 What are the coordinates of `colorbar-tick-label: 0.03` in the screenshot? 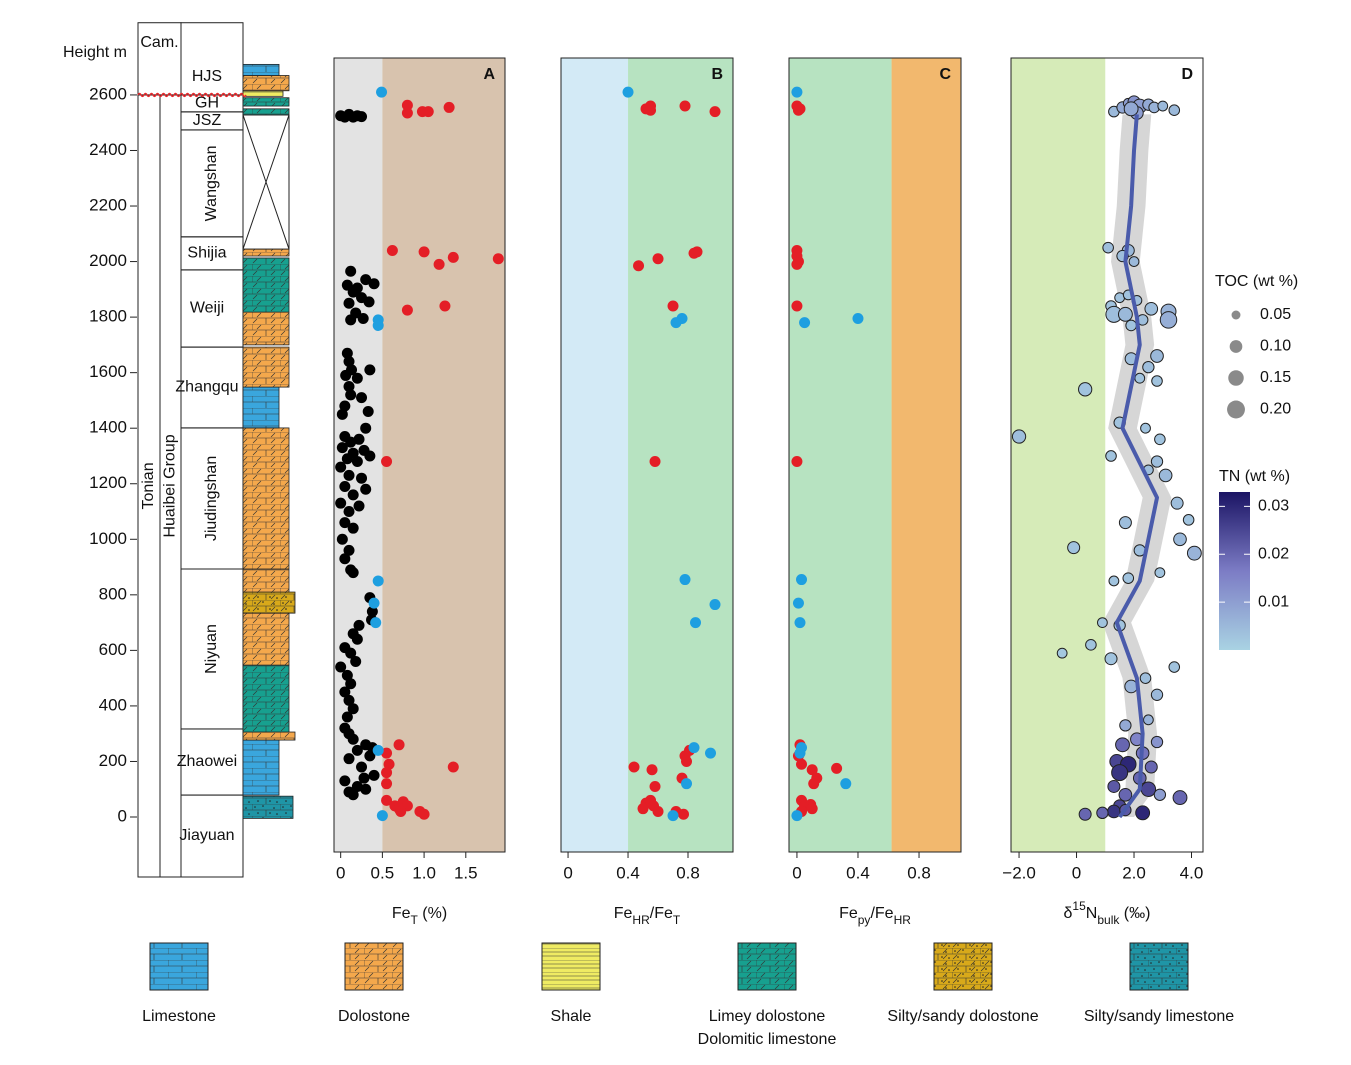 It's located at (1273, 506).